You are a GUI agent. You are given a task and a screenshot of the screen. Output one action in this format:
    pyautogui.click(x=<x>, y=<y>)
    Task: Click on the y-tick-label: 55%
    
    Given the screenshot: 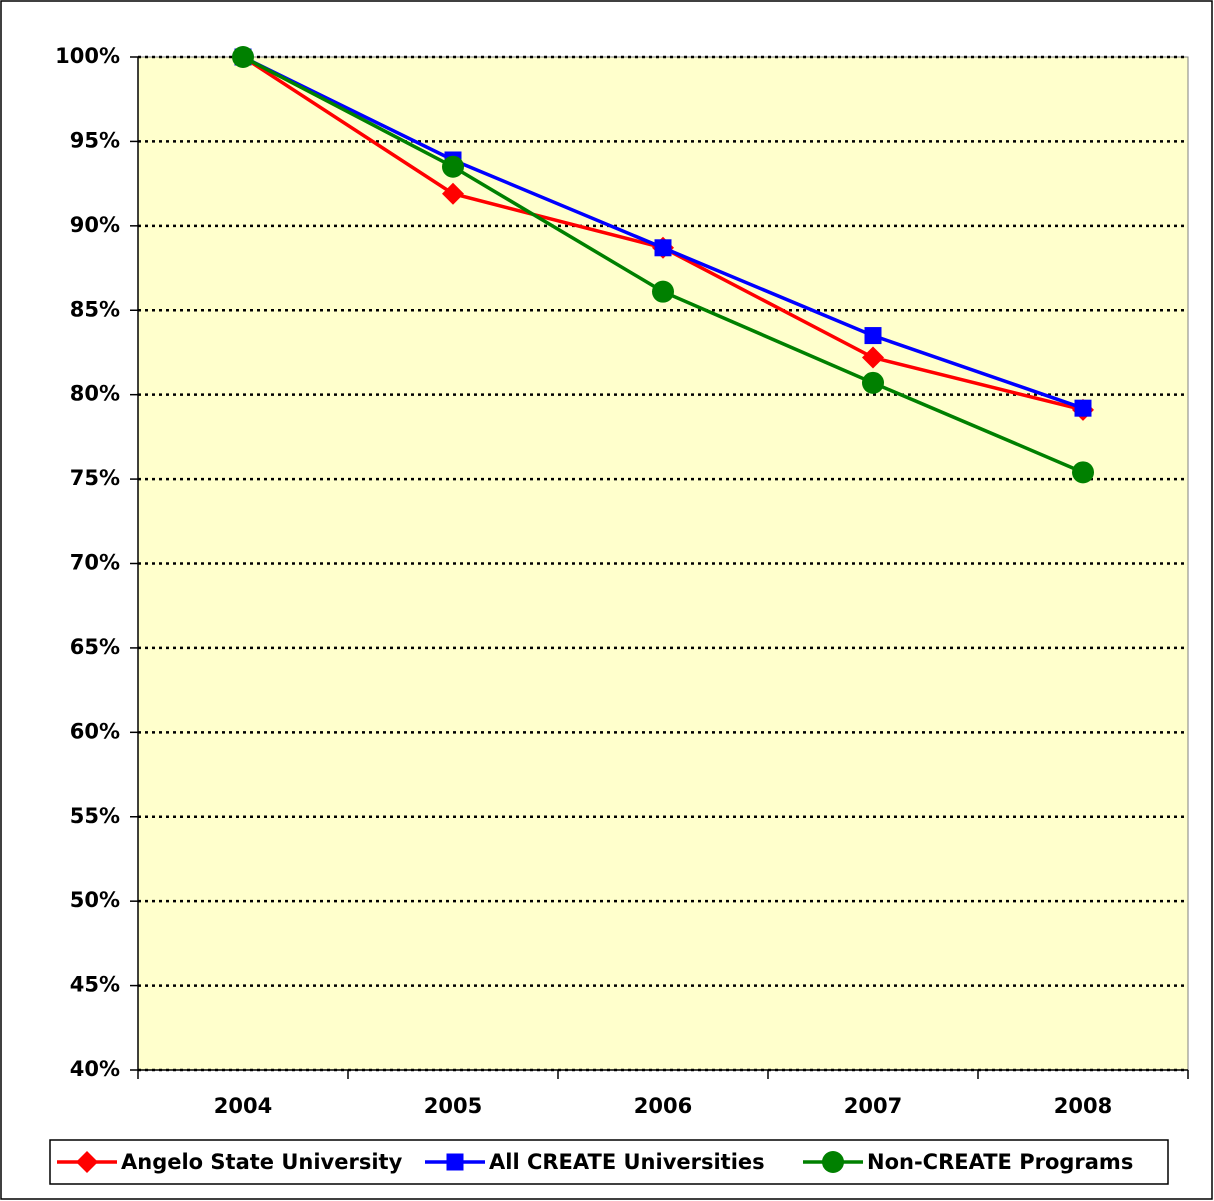 What is the action you would take?
    pyautogui.click(x=95, y=816)
    